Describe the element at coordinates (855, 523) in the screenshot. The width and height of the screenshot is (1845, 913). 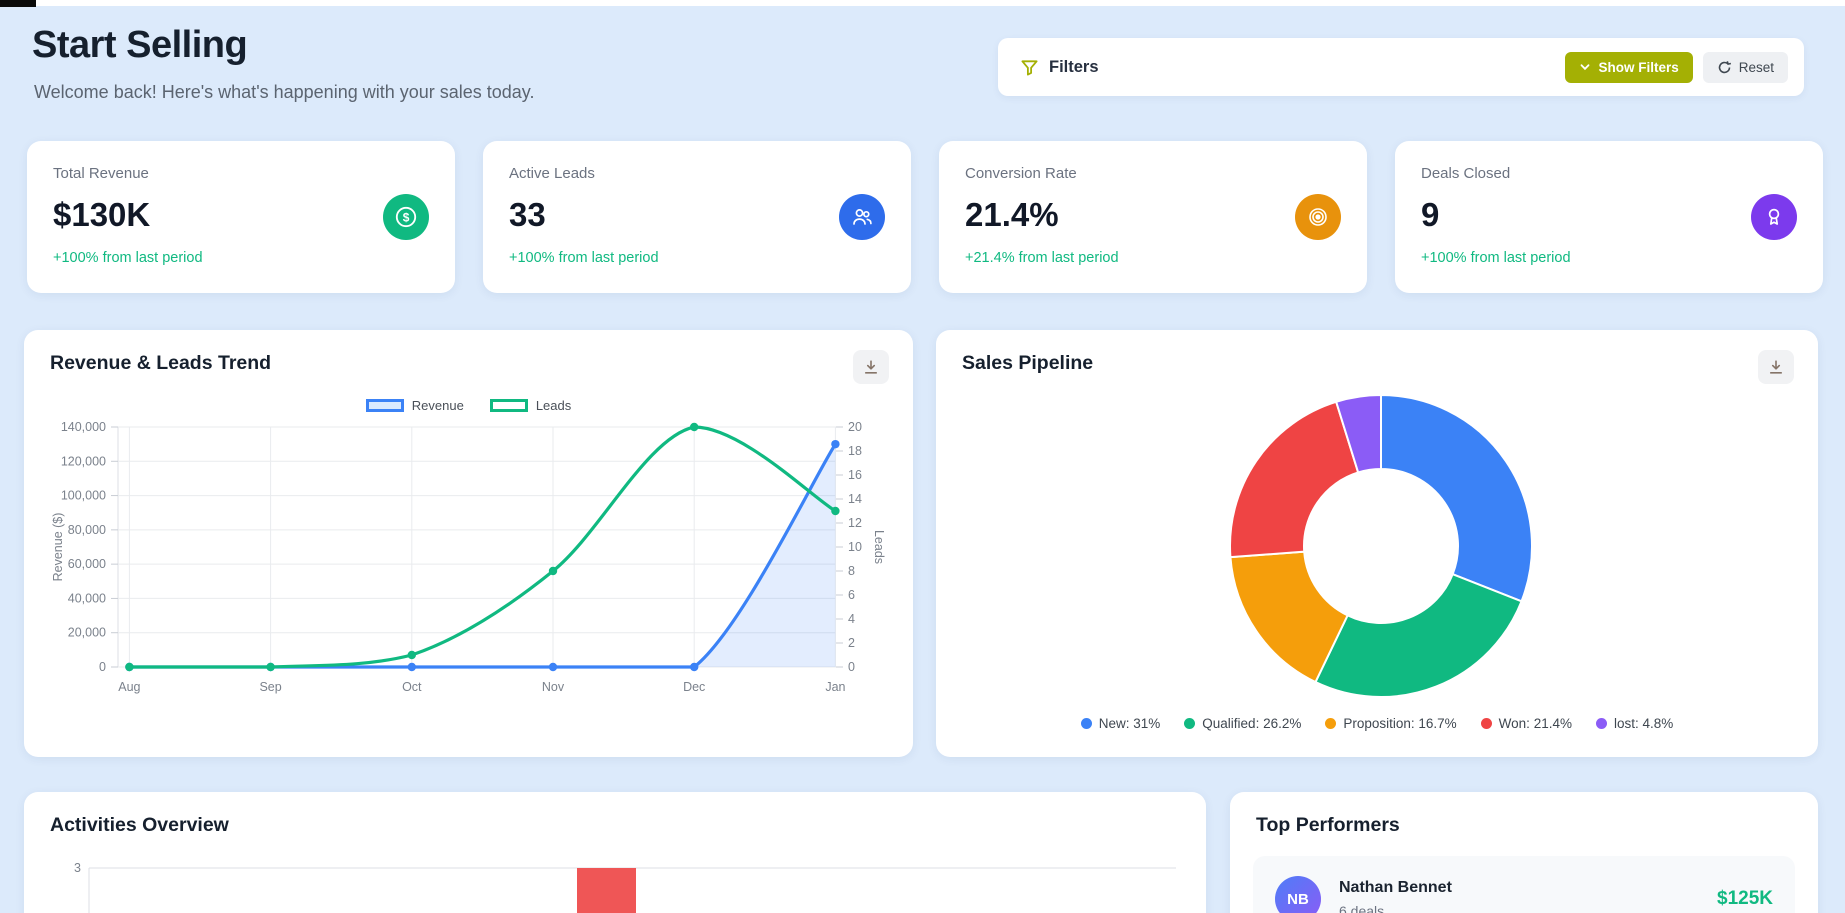
I see `svg-text: 12` at that location.